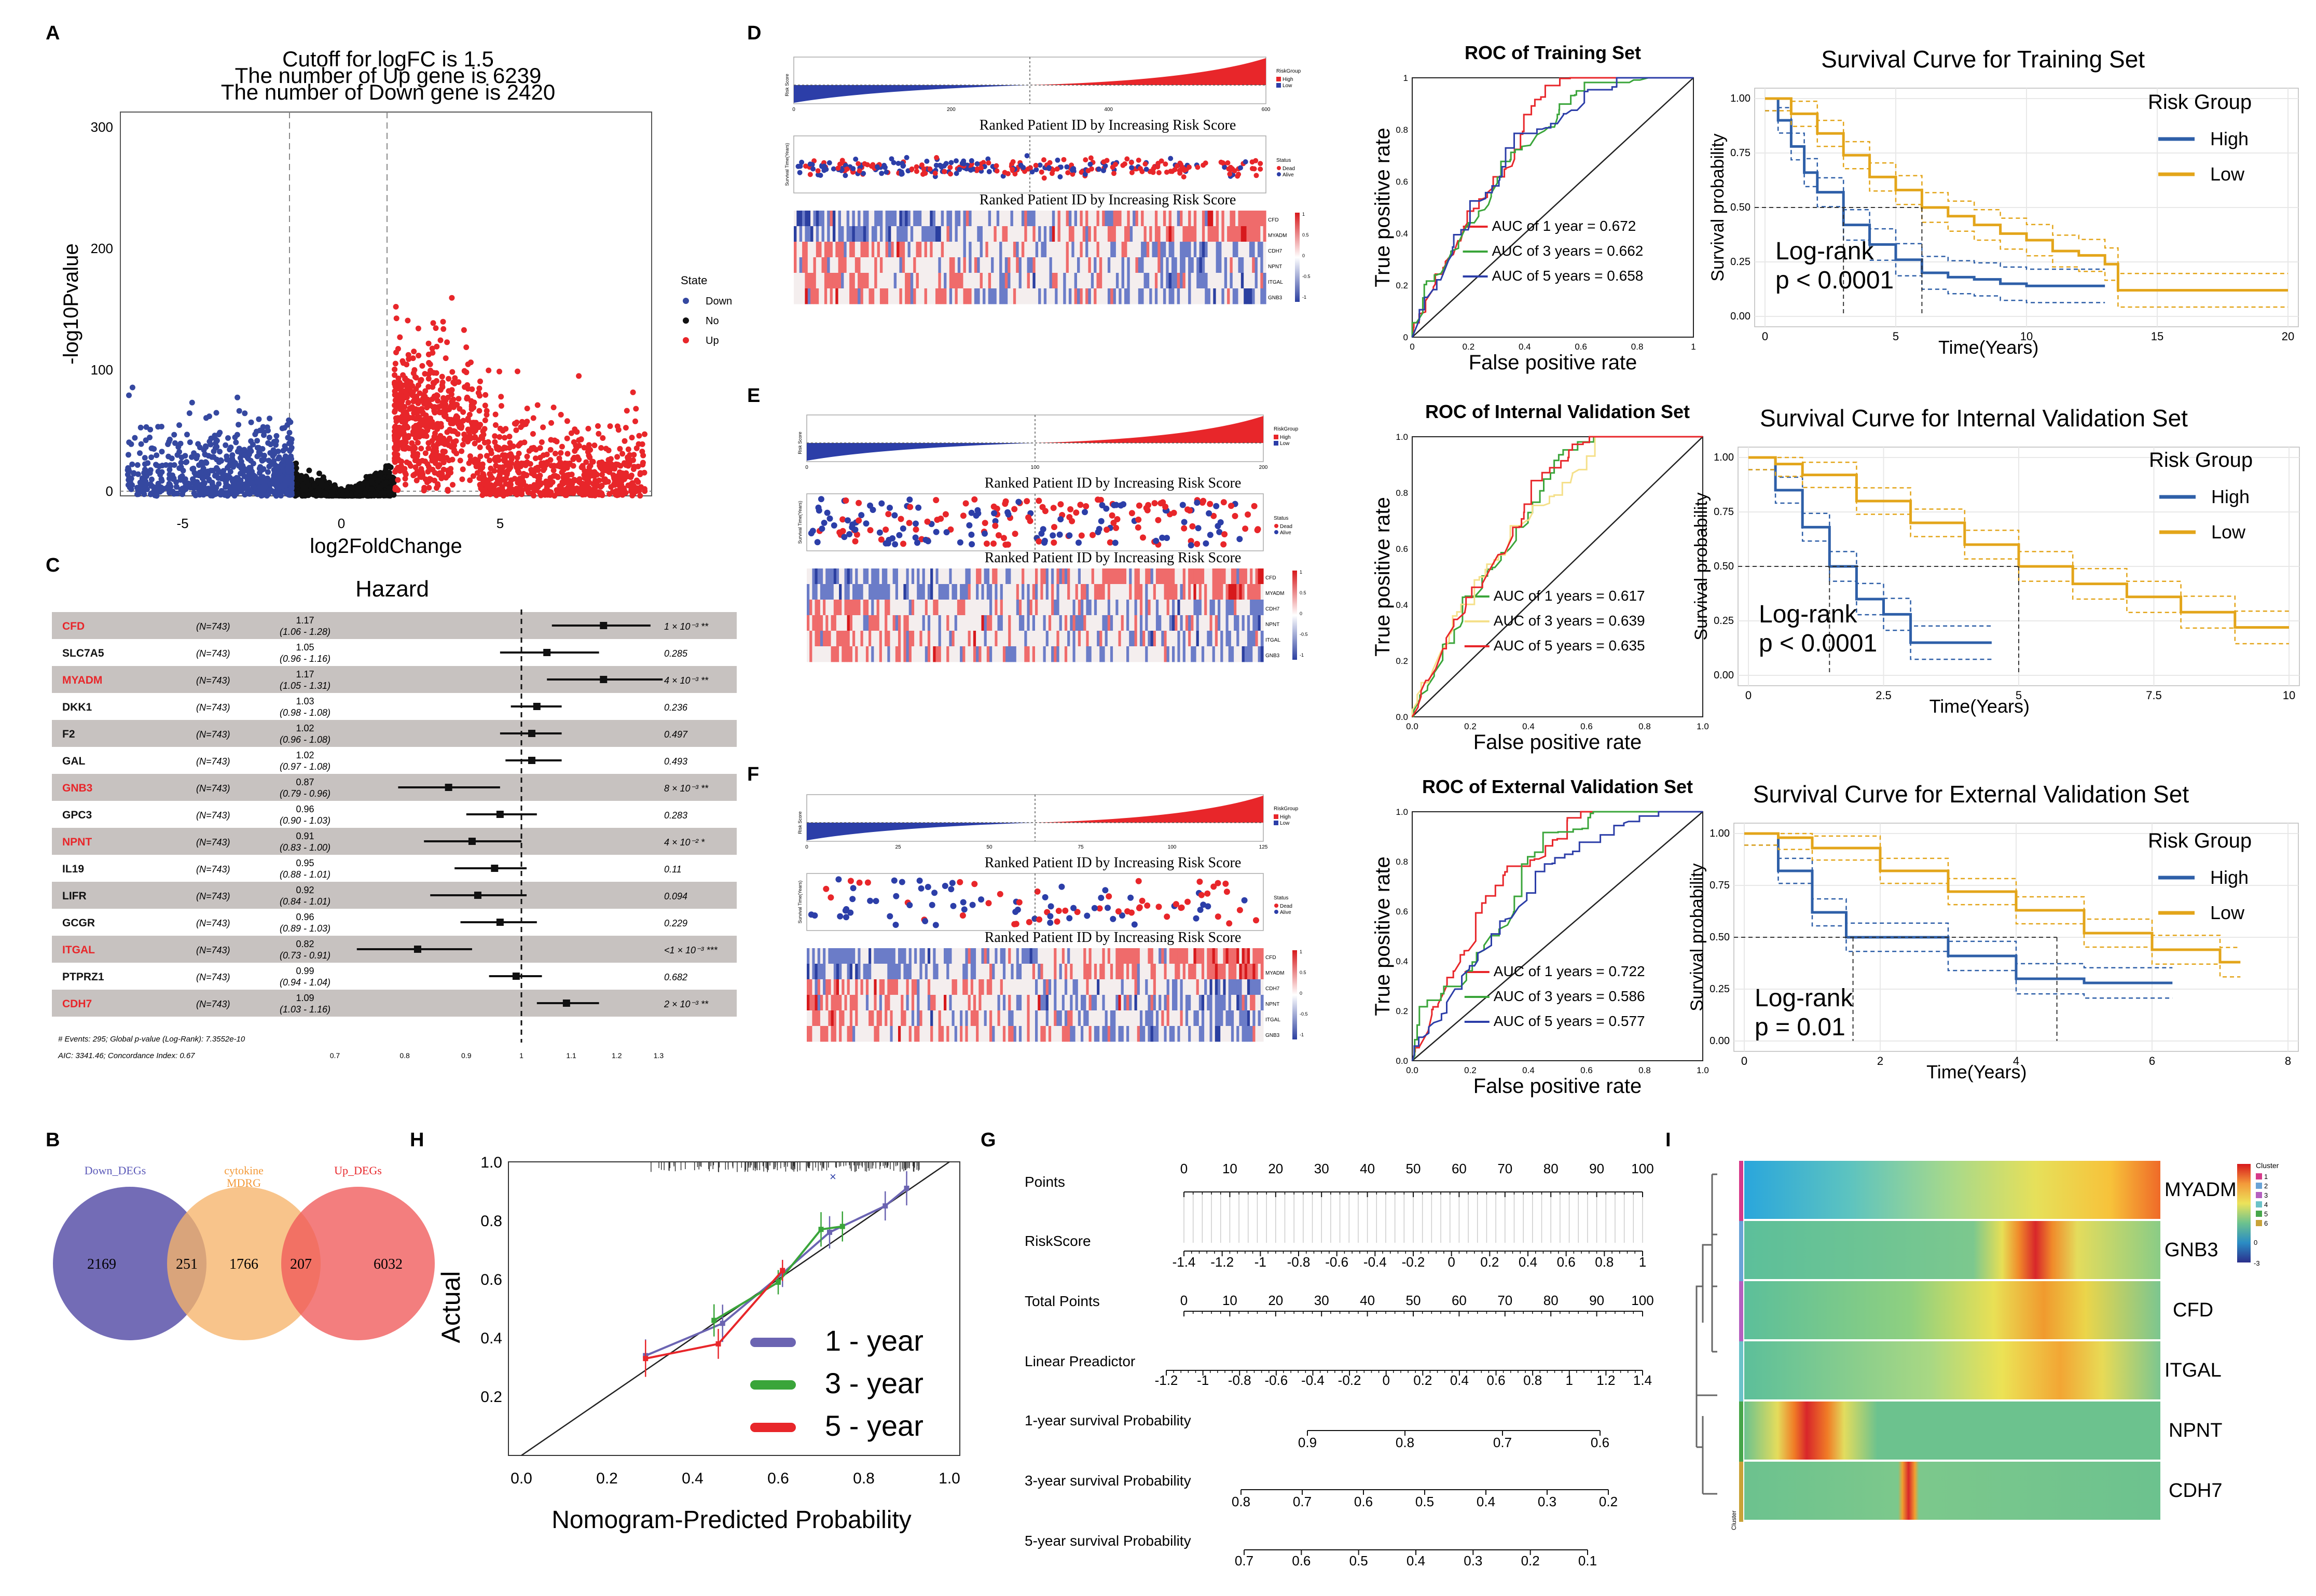  What do you see at coordinates (341, 523) in the screenshot?
I see `volcano-xtick: 0` at bounding box center [341, 523].